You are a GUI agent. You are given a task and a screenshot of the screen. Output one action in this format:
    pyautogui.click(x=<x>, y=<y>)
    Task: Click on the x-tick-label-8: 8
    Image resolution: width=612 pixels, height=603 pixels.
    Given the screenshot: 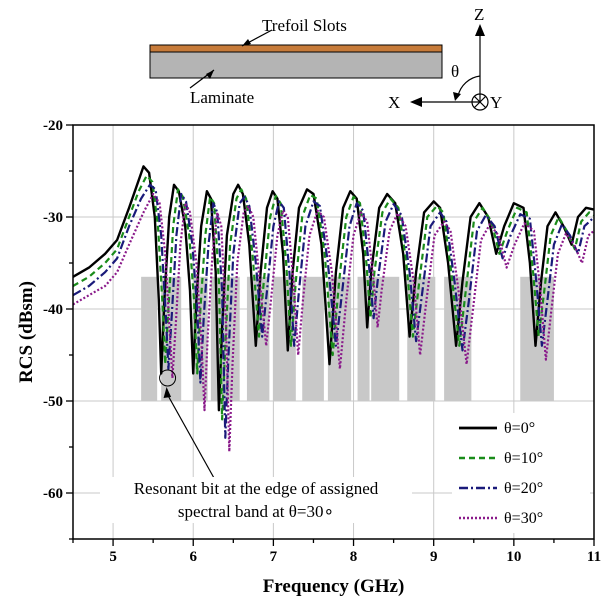 What is the action you would take?
    pyautogui.click(x=354, y=557)
    